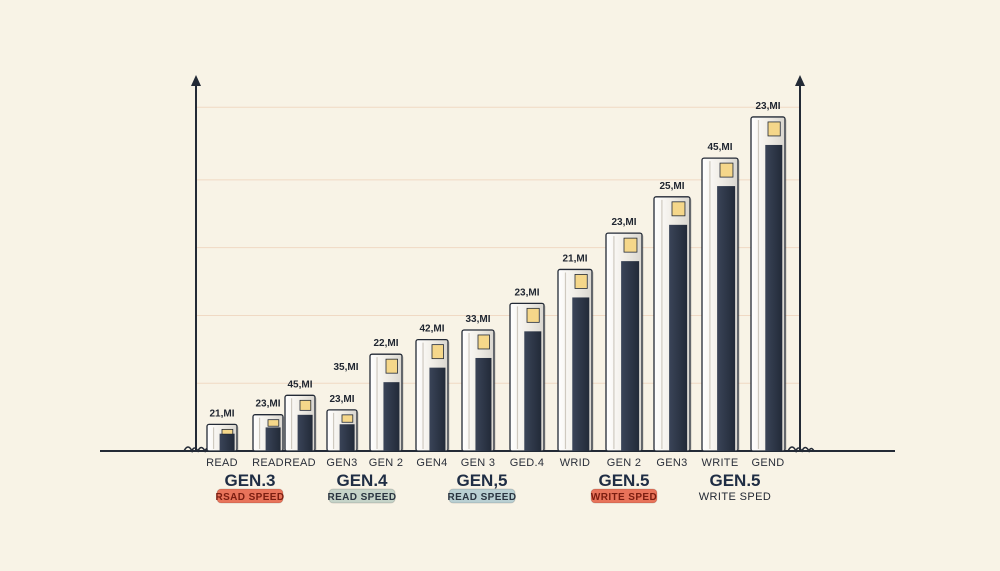  I want to click on x-tick-label: WRITE, so click(720, 463).